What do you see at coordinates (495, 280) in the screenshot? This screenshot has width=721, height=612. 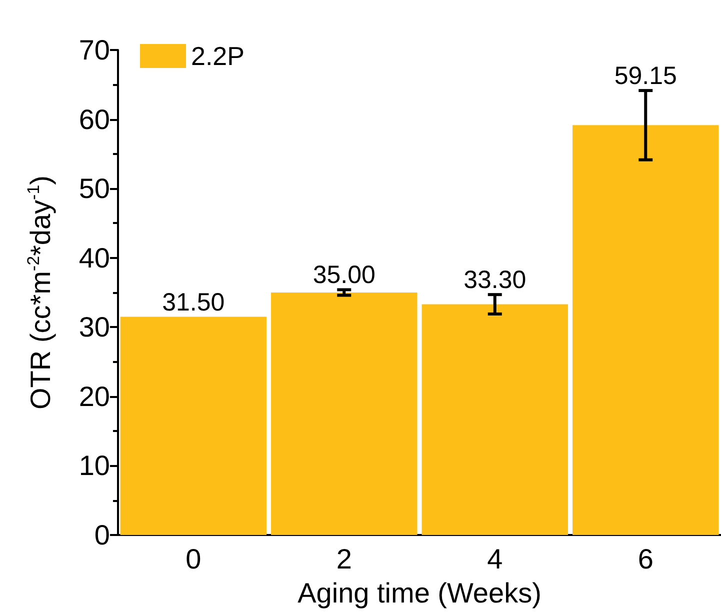 I see `data-label: 33.30` at bounding box center [495, 280].